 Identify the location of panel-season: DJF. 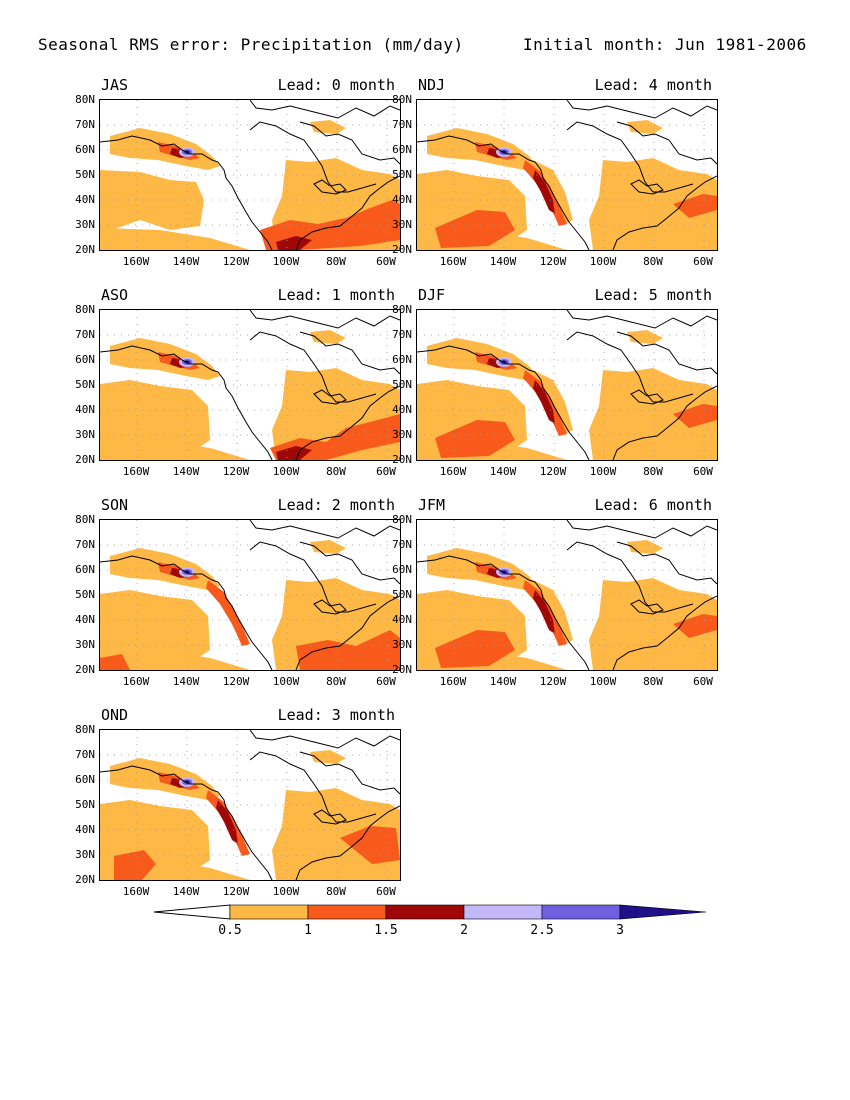
(432, 295).